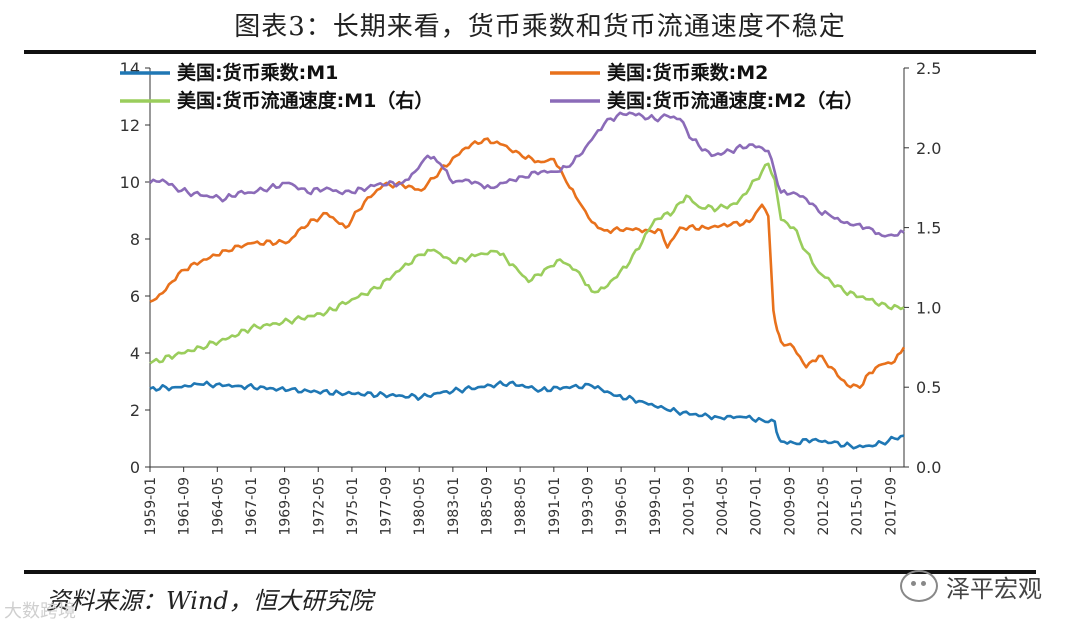  I want to click on watermark-faint: 大数跨境, so click(40, 611).